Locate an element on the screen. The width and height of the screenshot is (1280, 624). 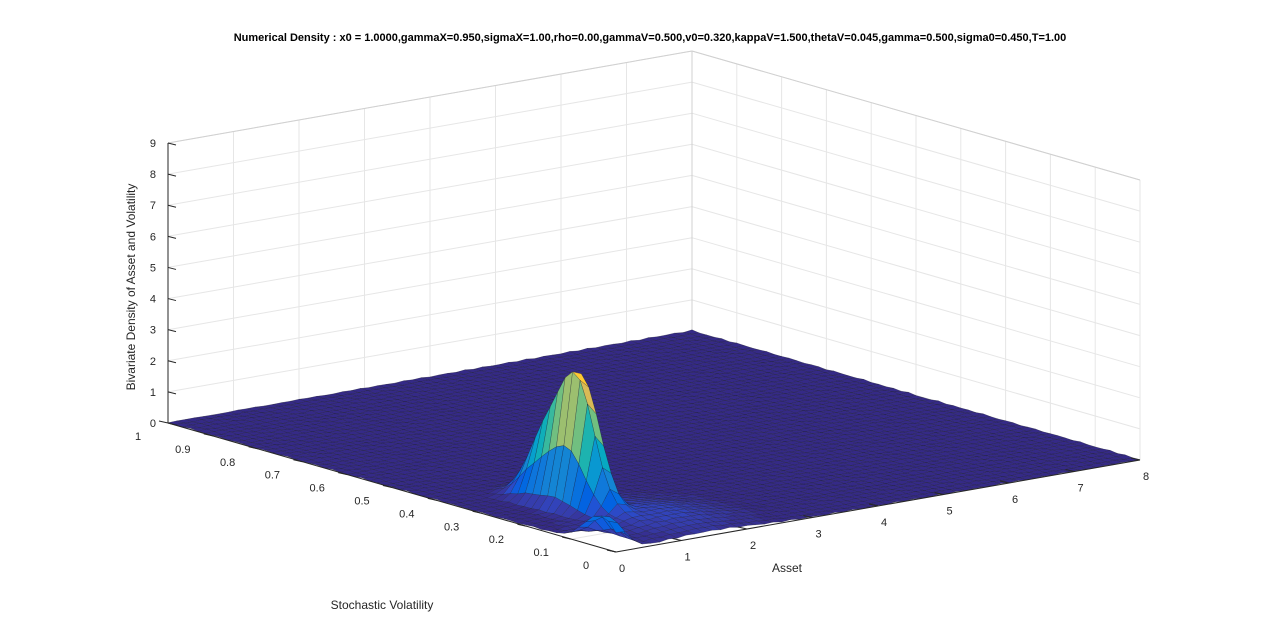
volatility-tick-label: 0.8 is located at coordinates (227, 463).